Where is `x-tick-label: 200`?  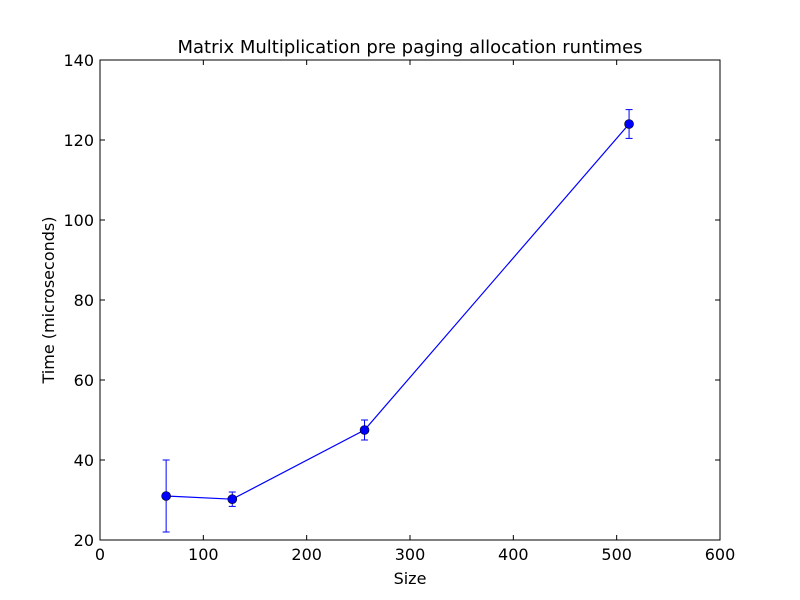 x-tick-label: 200 is located at coordinates (306, 554).